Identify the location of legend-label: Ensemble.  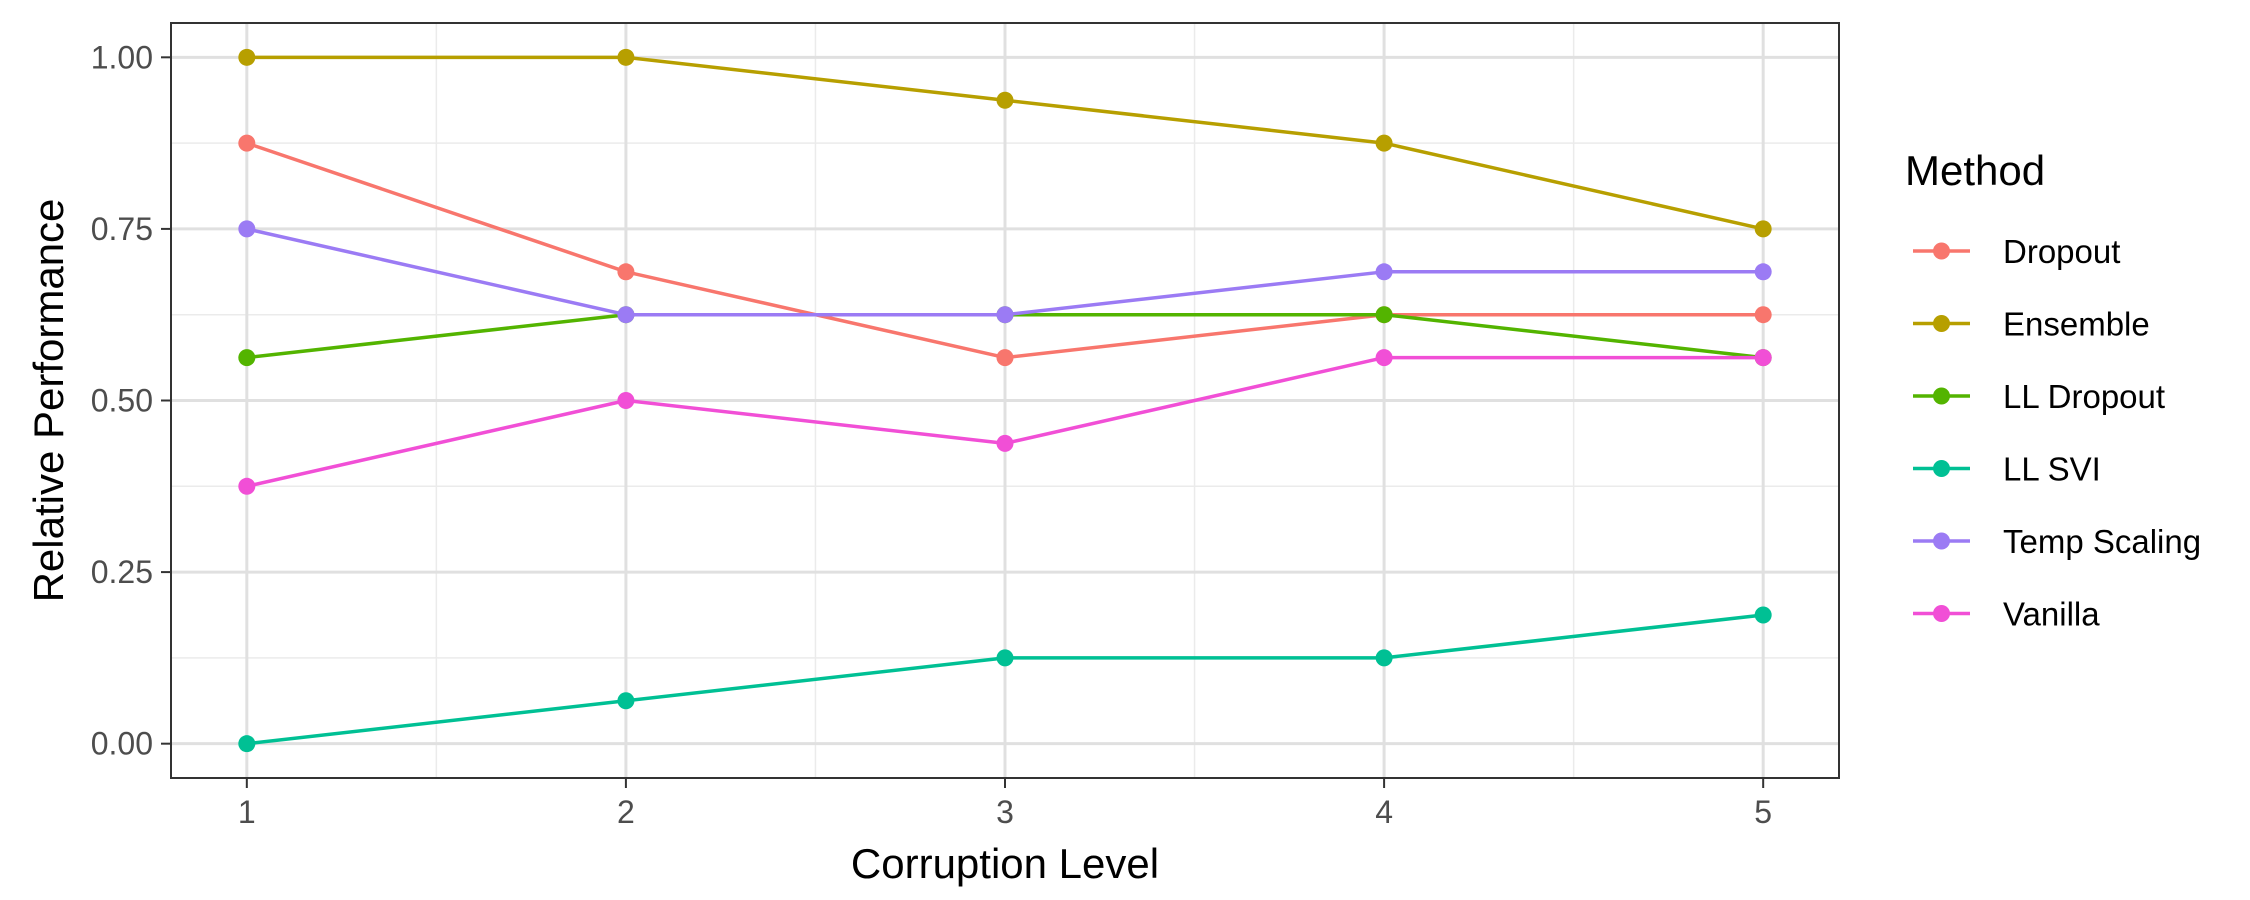
(2076, 324).